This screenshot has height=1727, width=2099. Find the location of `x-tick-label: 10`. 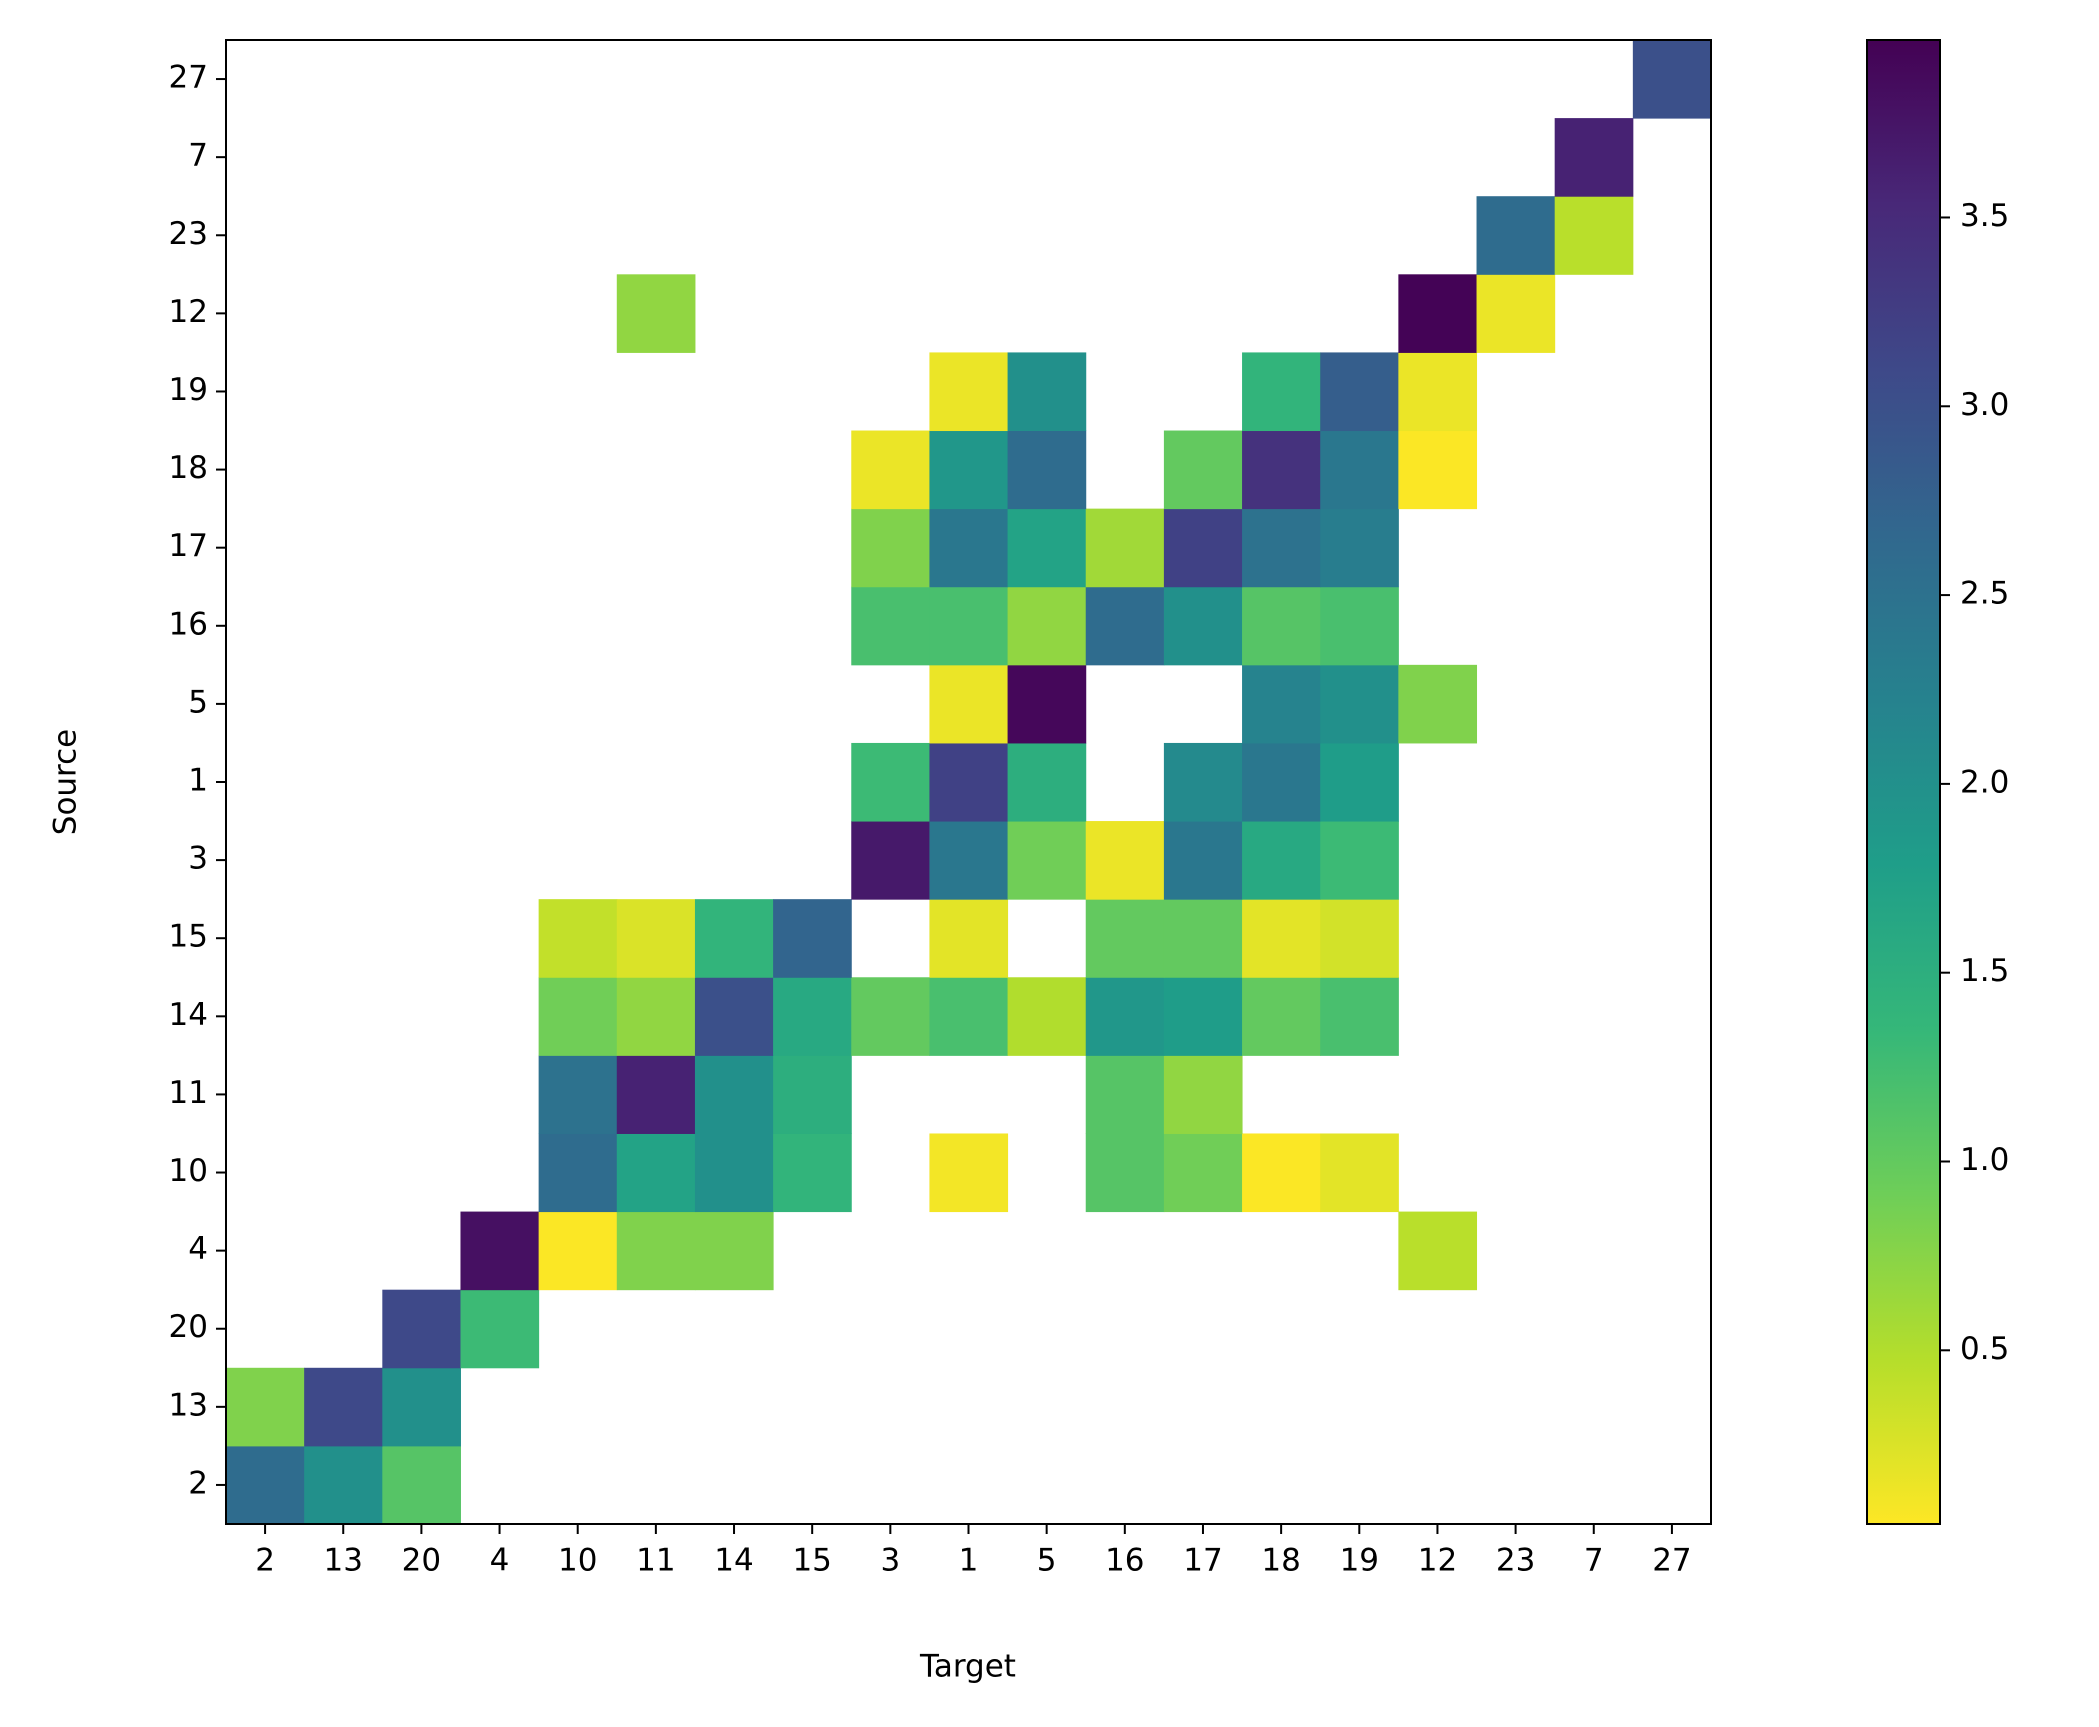

x-tick-label: 10 is located at coordinates (577, 1561).